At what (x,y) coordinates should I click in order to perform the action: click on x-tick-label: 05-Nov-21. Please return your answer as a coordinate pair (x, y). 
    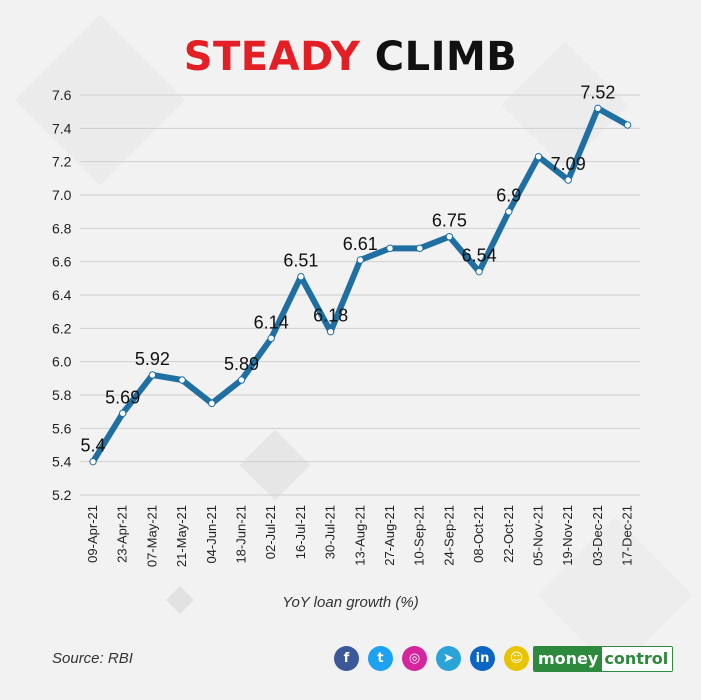
    Looking at the image, I should click on (538, 535).